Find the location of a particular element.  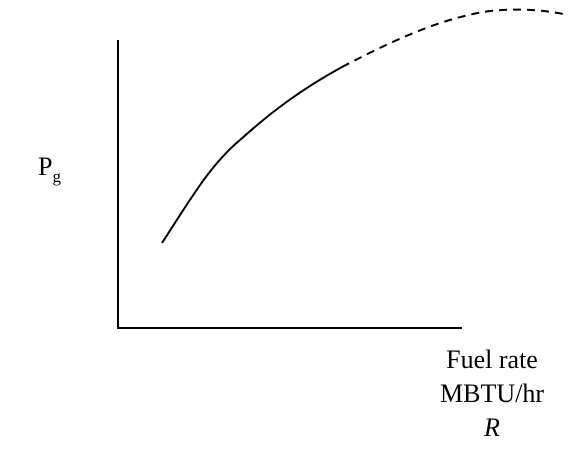

curve-solid is located at coordinates (252, 155).